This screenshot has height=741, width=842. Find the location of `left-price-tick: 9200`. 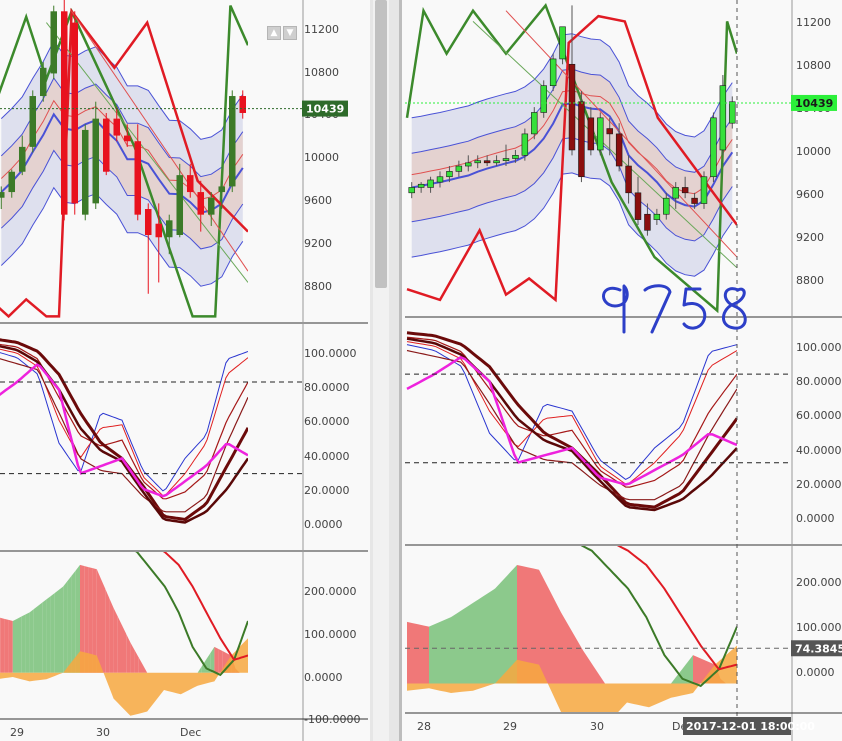

left-price-tick: 9200 is located at coordinates (318, 243).